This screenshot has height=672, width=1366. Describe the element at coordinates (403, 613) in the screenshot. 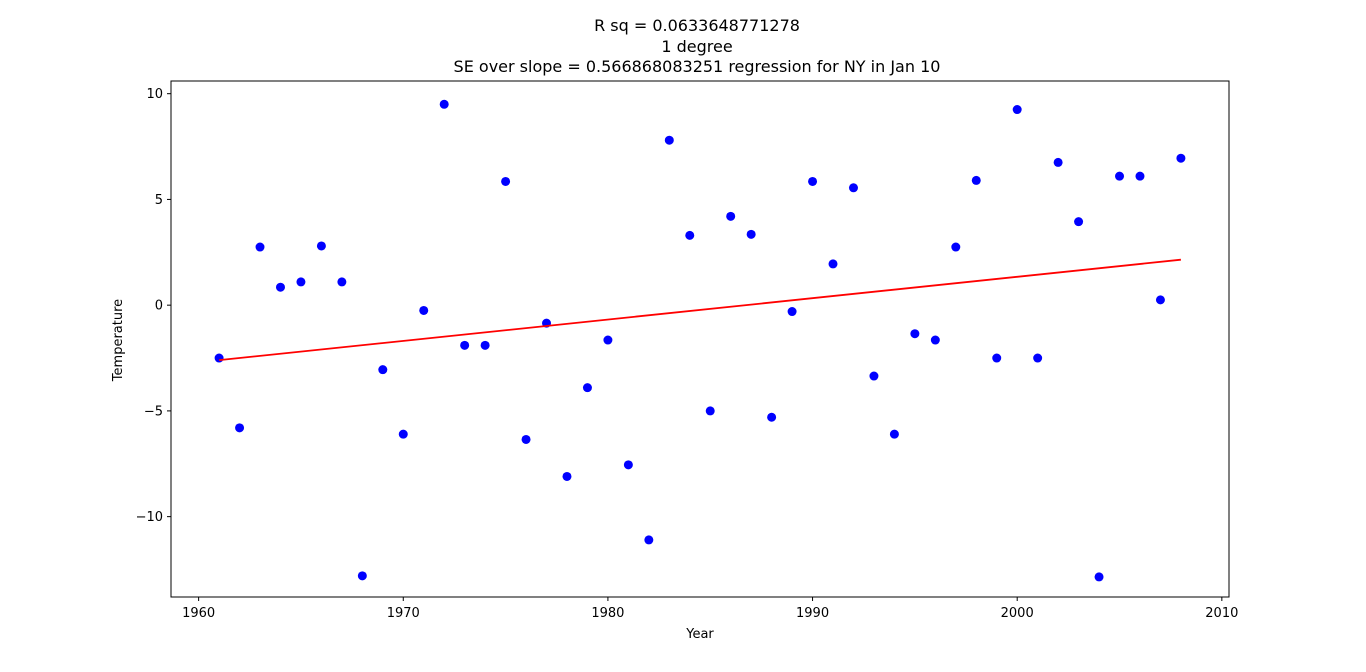

I see `x-tick-label: 1970` at that location.